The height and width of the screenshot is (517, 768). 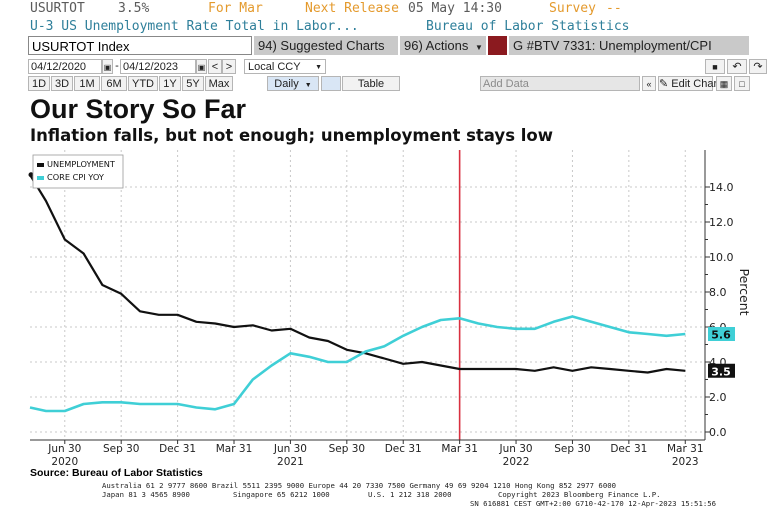 I want to click on period-button-ytd: YTD, so click(x=143, y=83).